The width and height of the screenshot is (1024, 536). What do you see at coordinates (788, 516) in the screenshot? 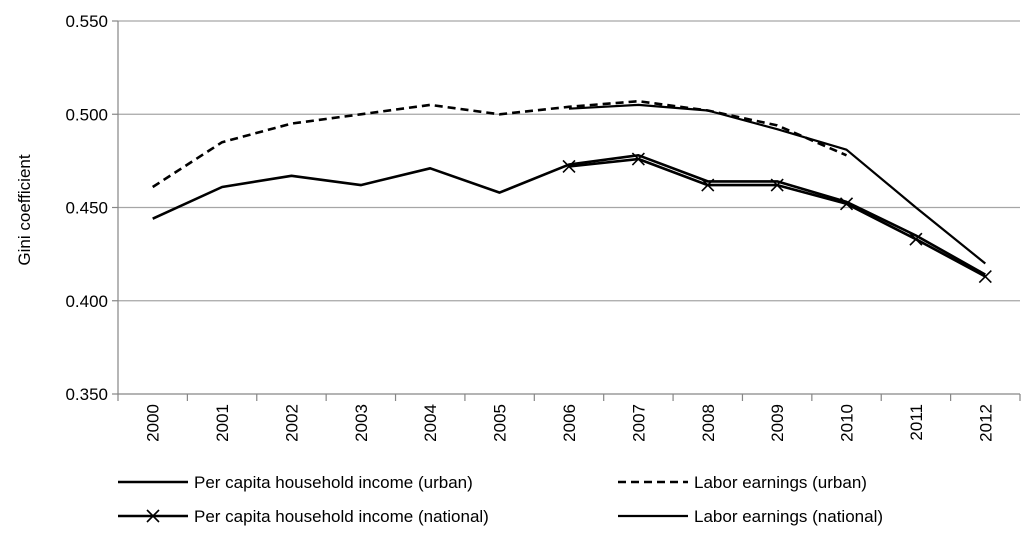
I see `legend-label: Labor earnings (national)` at bounding box center [788, 516].